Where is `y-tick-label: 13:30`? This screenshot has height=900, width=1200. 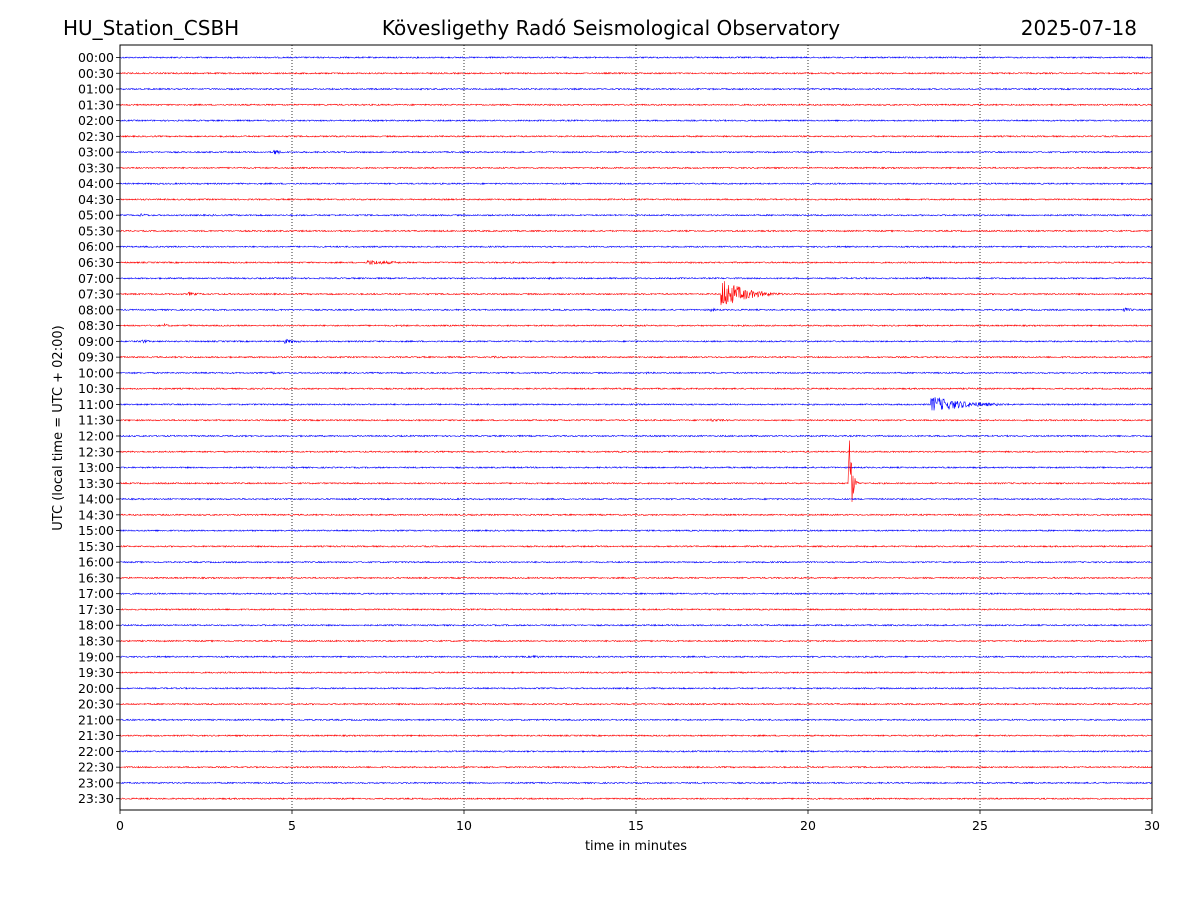
y-tick-label: 13:30 is located at coordinates (96, 483).